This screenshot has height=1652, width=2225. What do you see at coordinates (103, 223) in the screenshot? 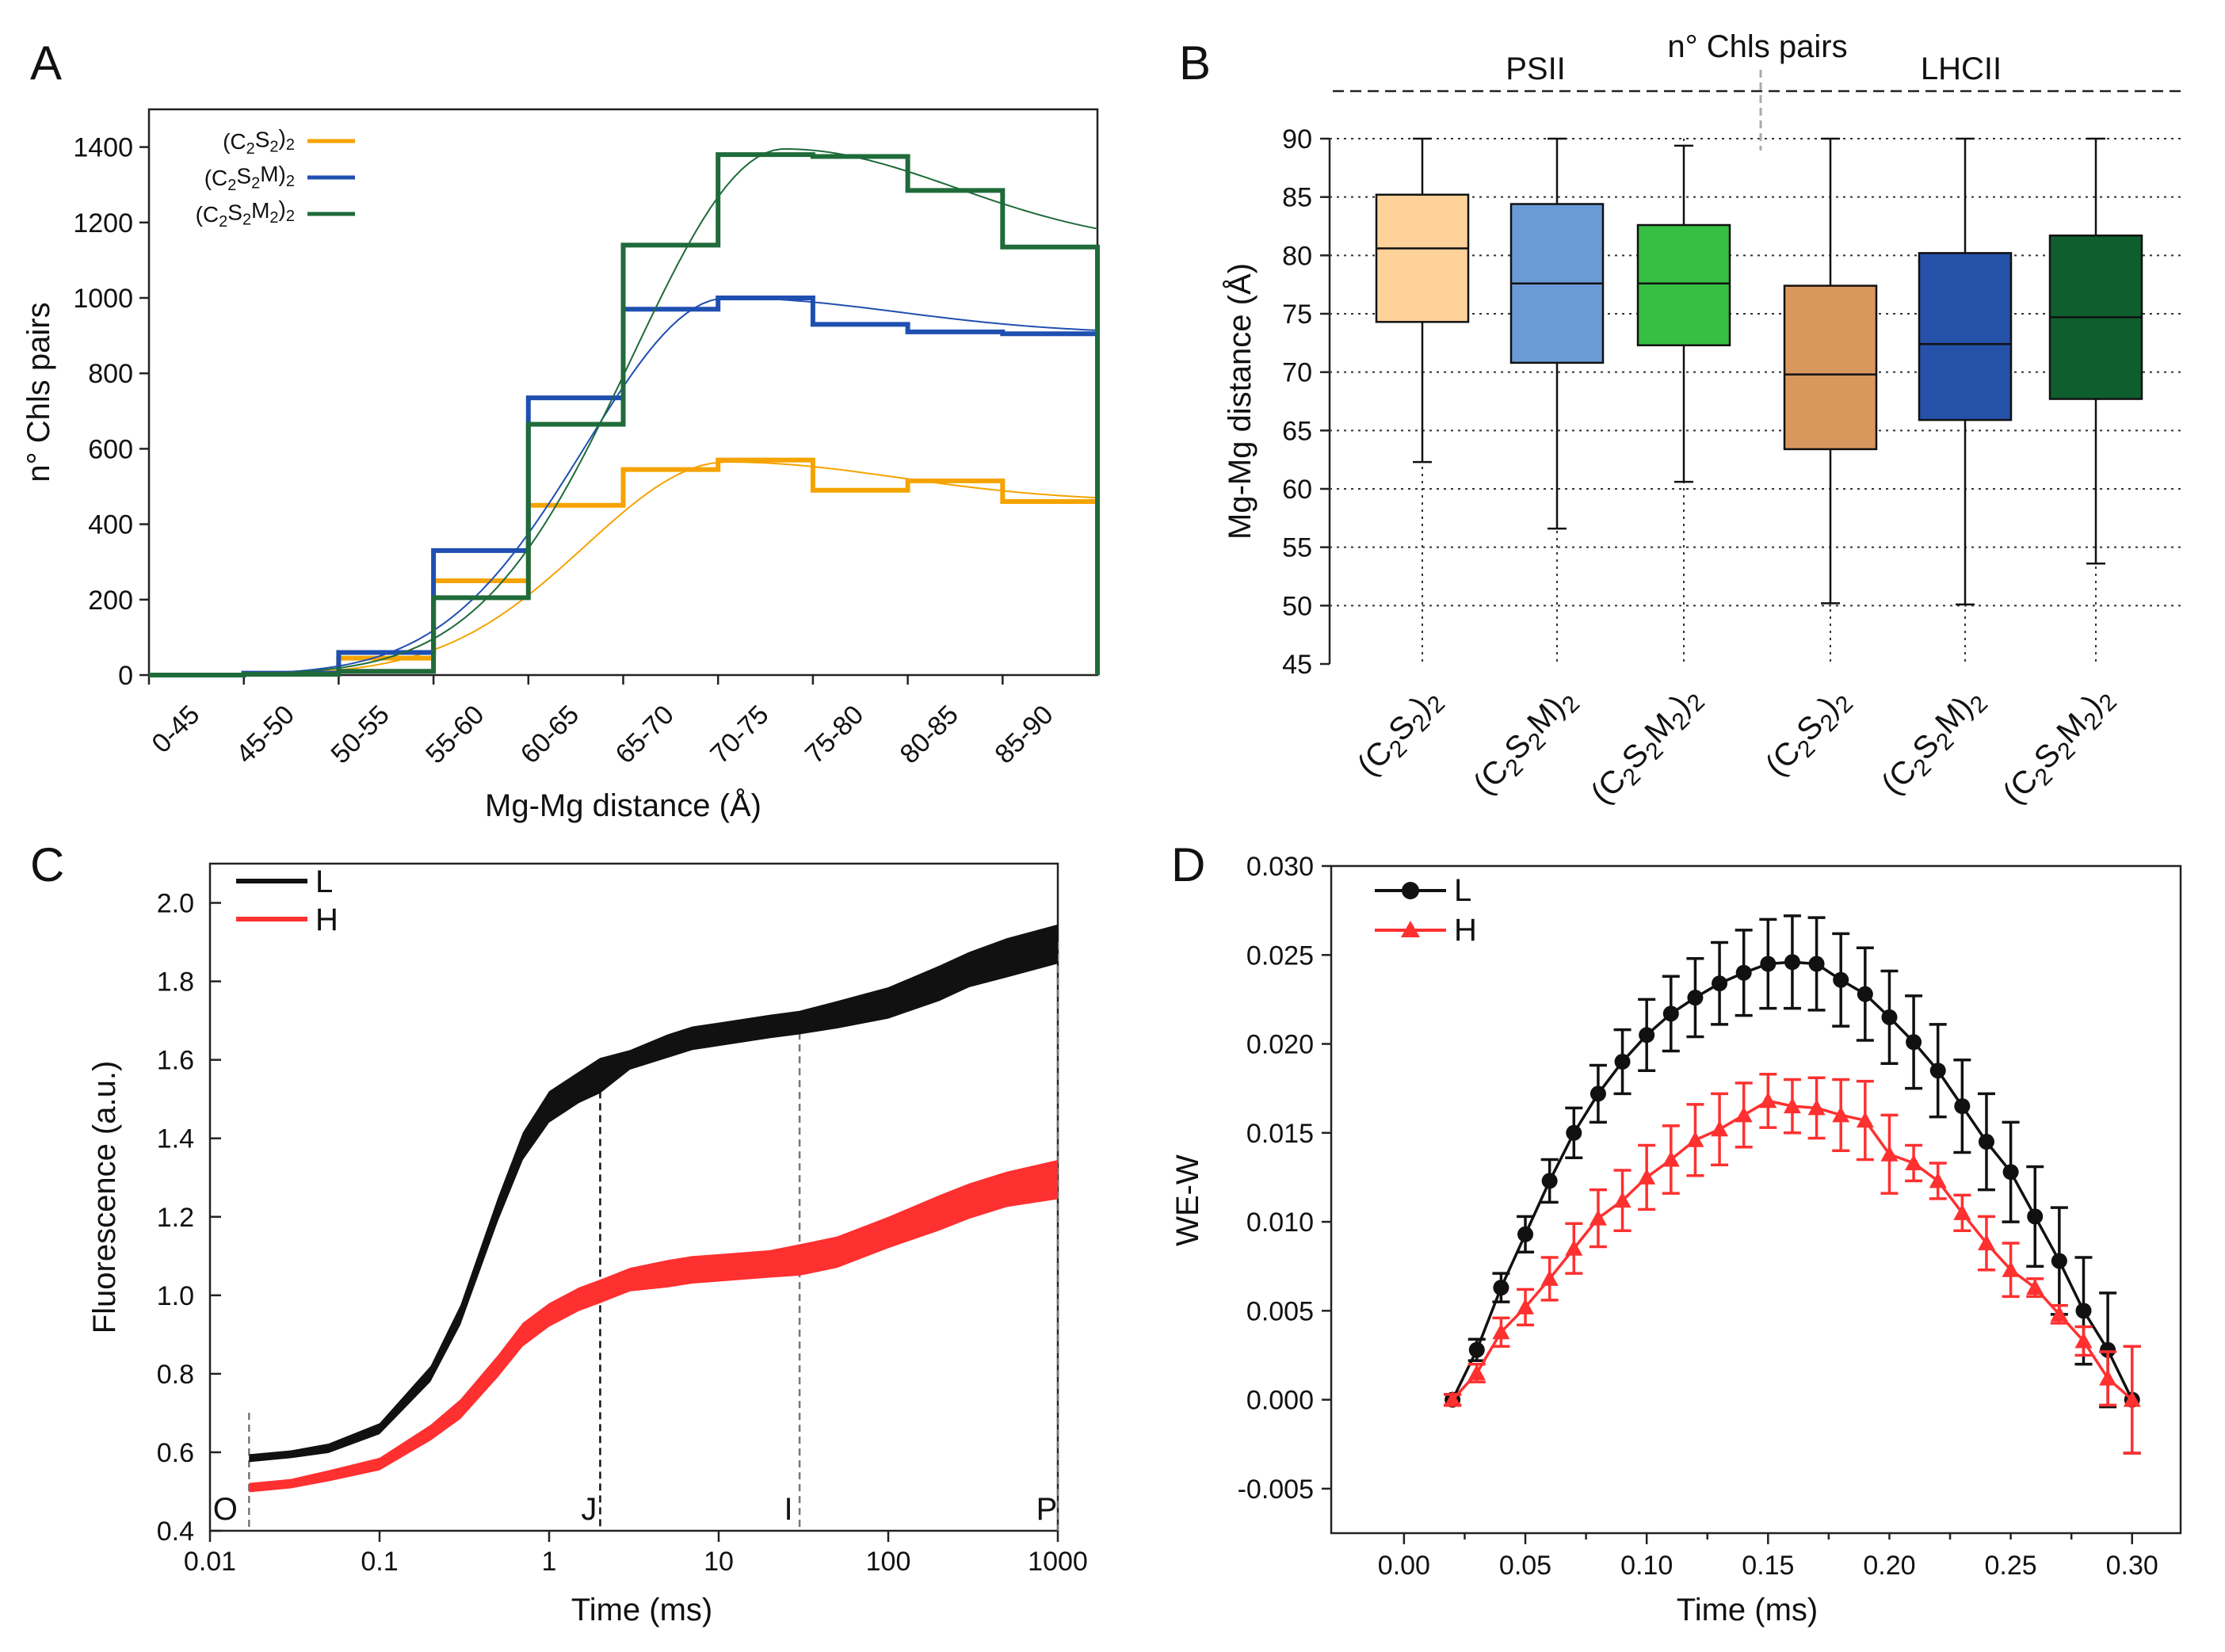
I see `y-tick-label: 1200` at bounding box center [103, 223].